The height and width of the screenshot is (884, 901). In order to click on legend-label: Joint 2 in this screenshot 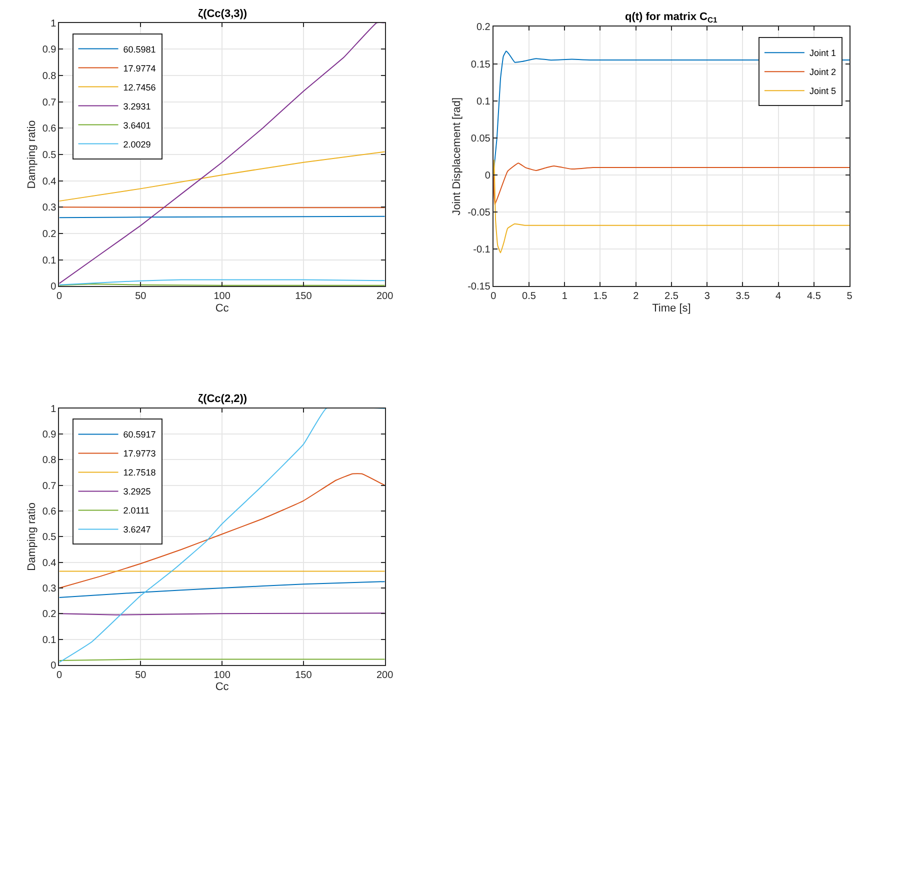, I will do `click(822, 72)`.